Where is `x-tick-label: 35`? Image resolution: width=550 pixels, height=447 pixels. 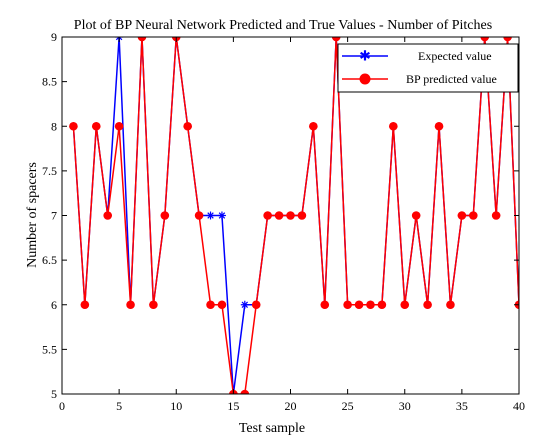
x-tick-label: 35 is located at coordinates (462, 406).